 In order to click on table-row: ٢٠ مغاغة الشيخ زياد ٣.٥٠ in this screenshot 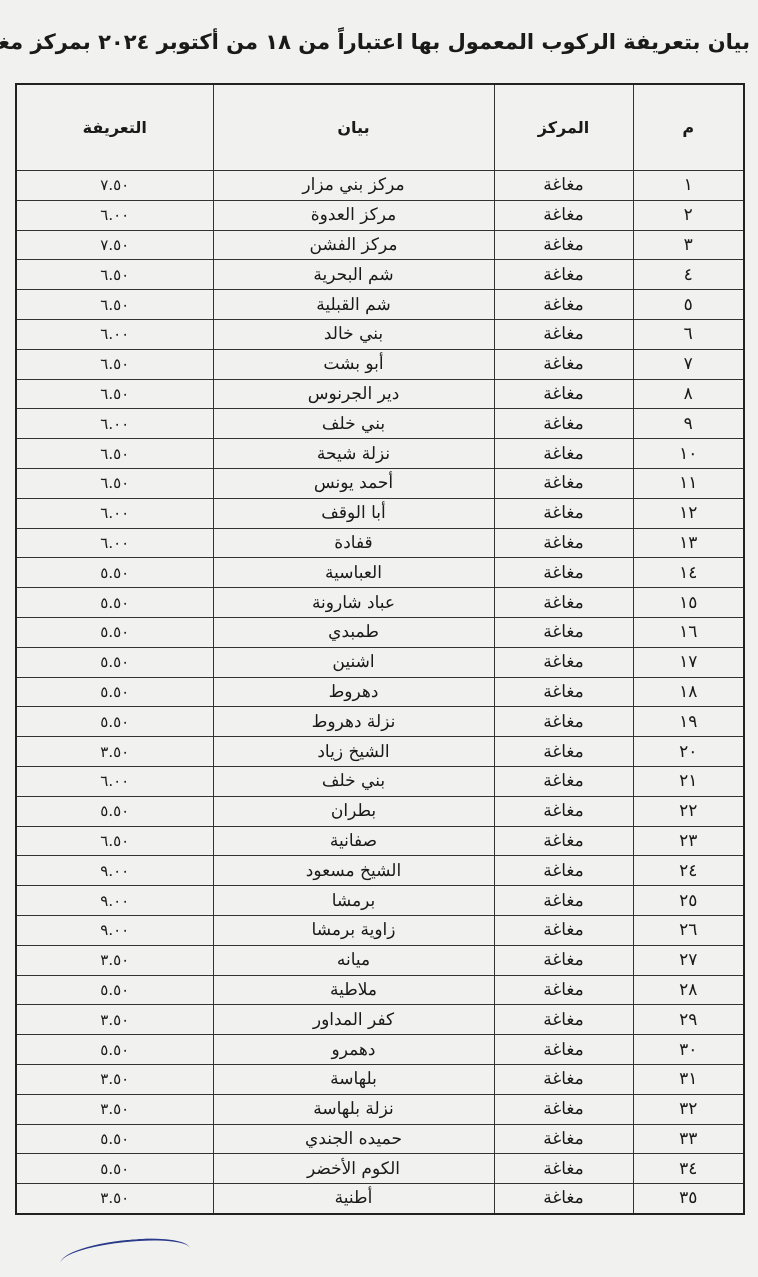, I will do `click(380, 751)`.